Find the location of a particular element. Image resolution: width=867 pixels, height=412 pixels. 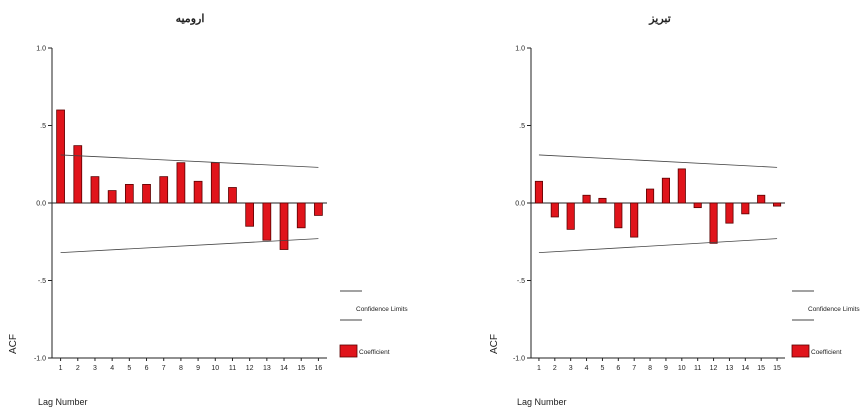

chart-title: ارومیه is located at coordinates (190, 19).